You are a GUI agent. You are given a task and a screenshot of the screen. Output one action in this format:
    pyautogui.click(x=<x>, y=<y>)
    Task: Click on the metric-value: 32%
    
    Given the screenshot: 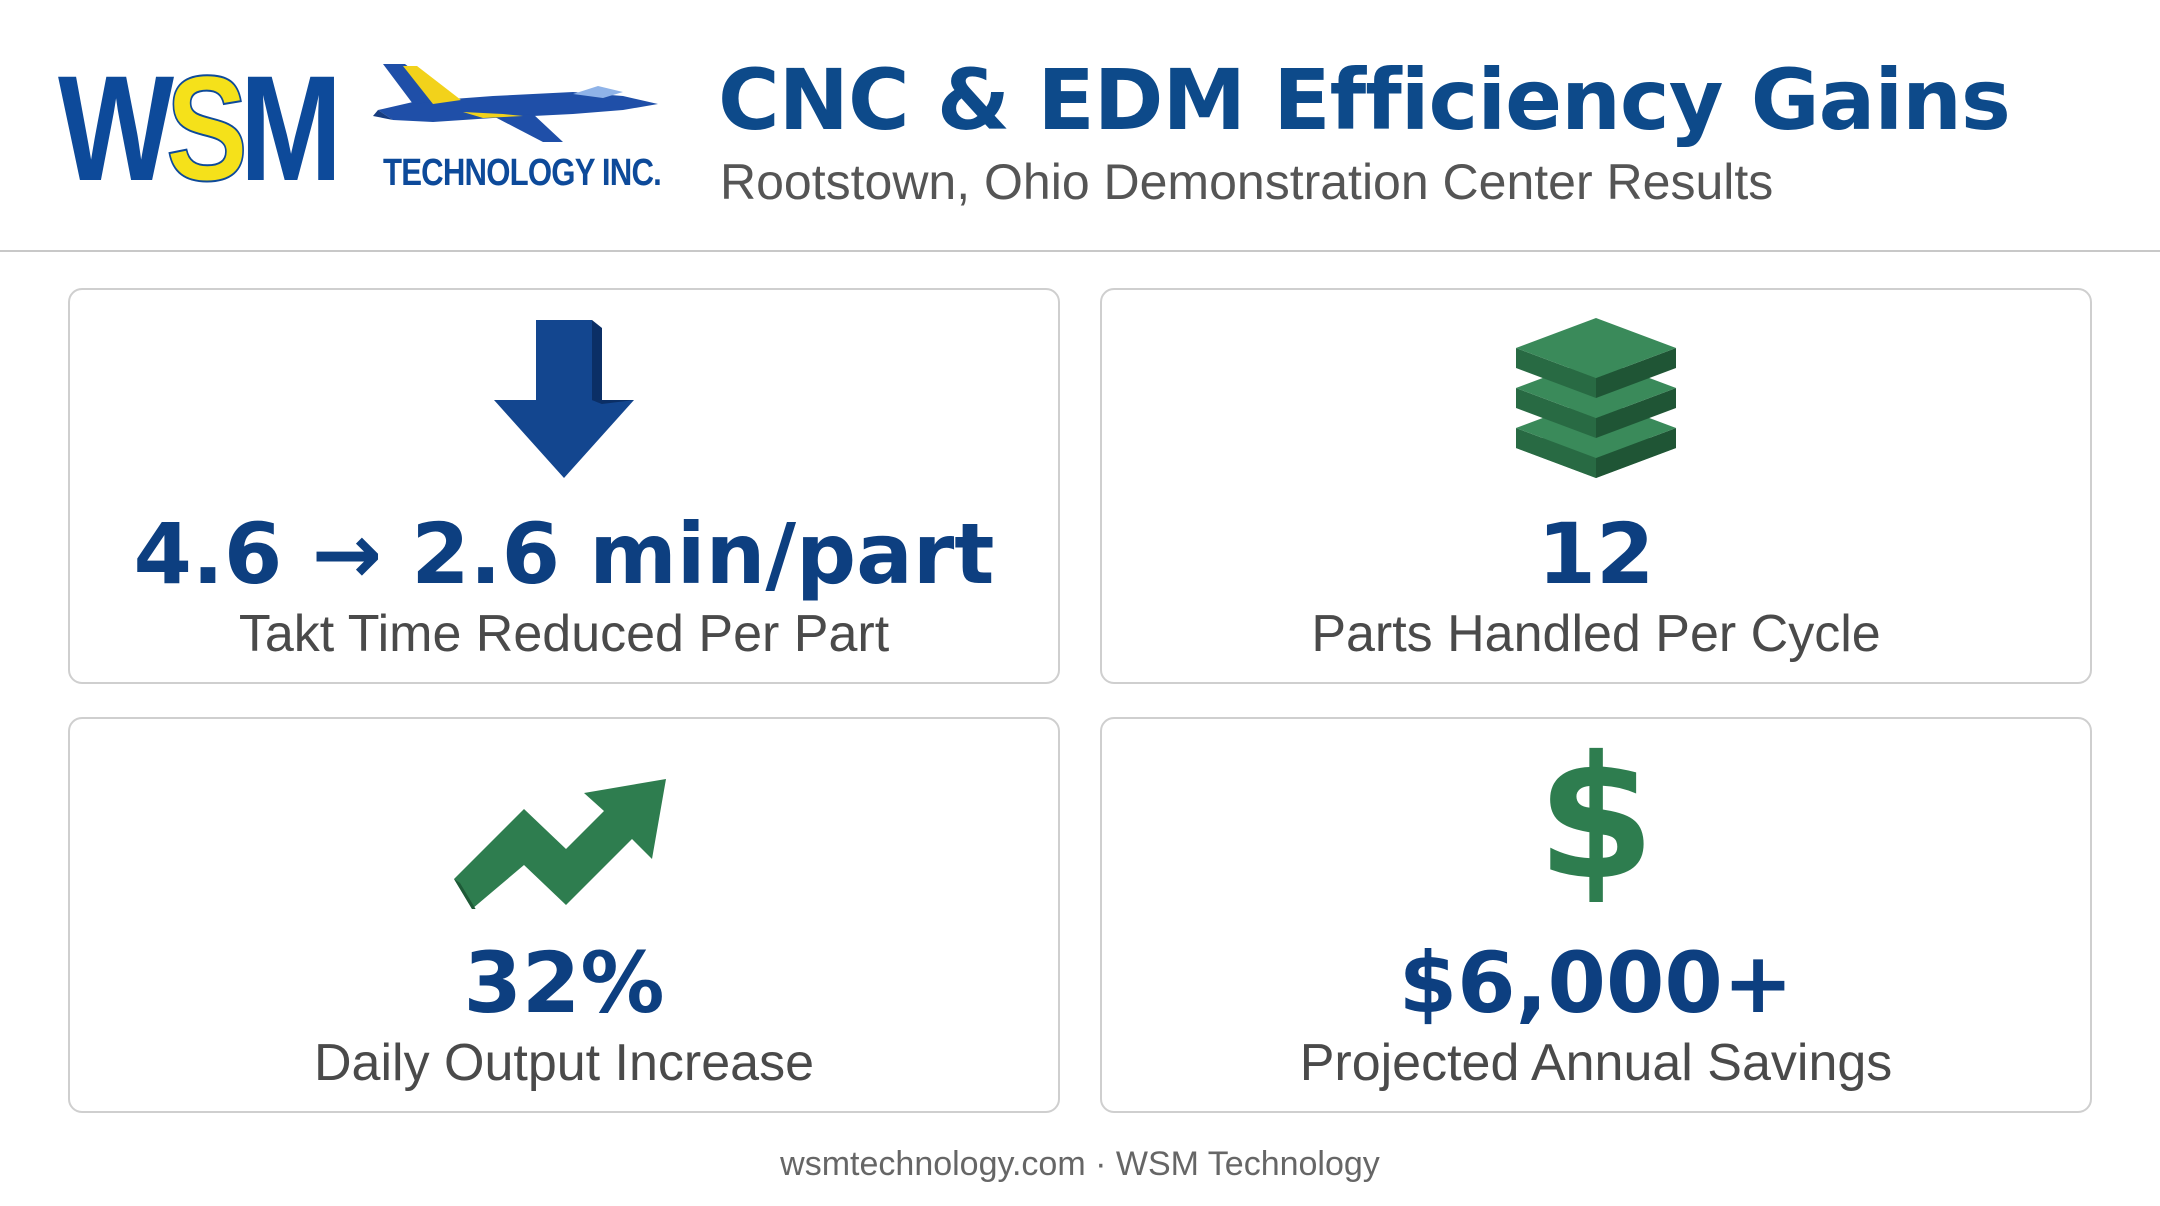 What is the action you would take?
    pyautogui.click(x=564, y=983)
    